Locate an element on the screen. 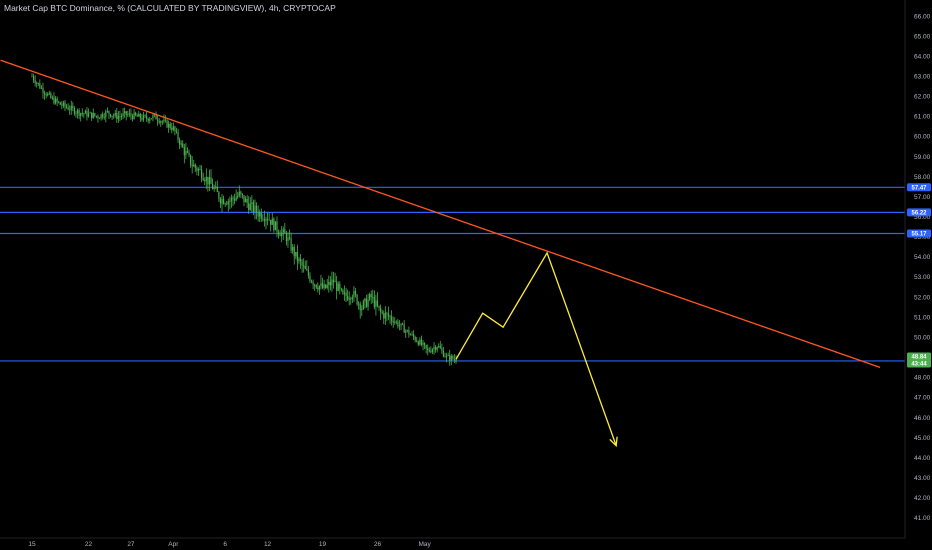 Image resolution: width=932 pixels, height=550 pixels. projection-layer is located at coordinates (536, 349).